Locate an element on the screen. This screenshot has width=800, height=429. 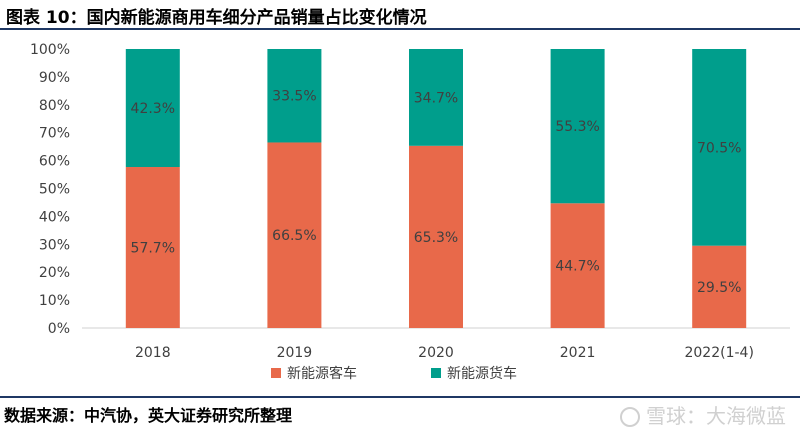
legend-label-bus: 新能源客车 is located at coordinates (322, 373).